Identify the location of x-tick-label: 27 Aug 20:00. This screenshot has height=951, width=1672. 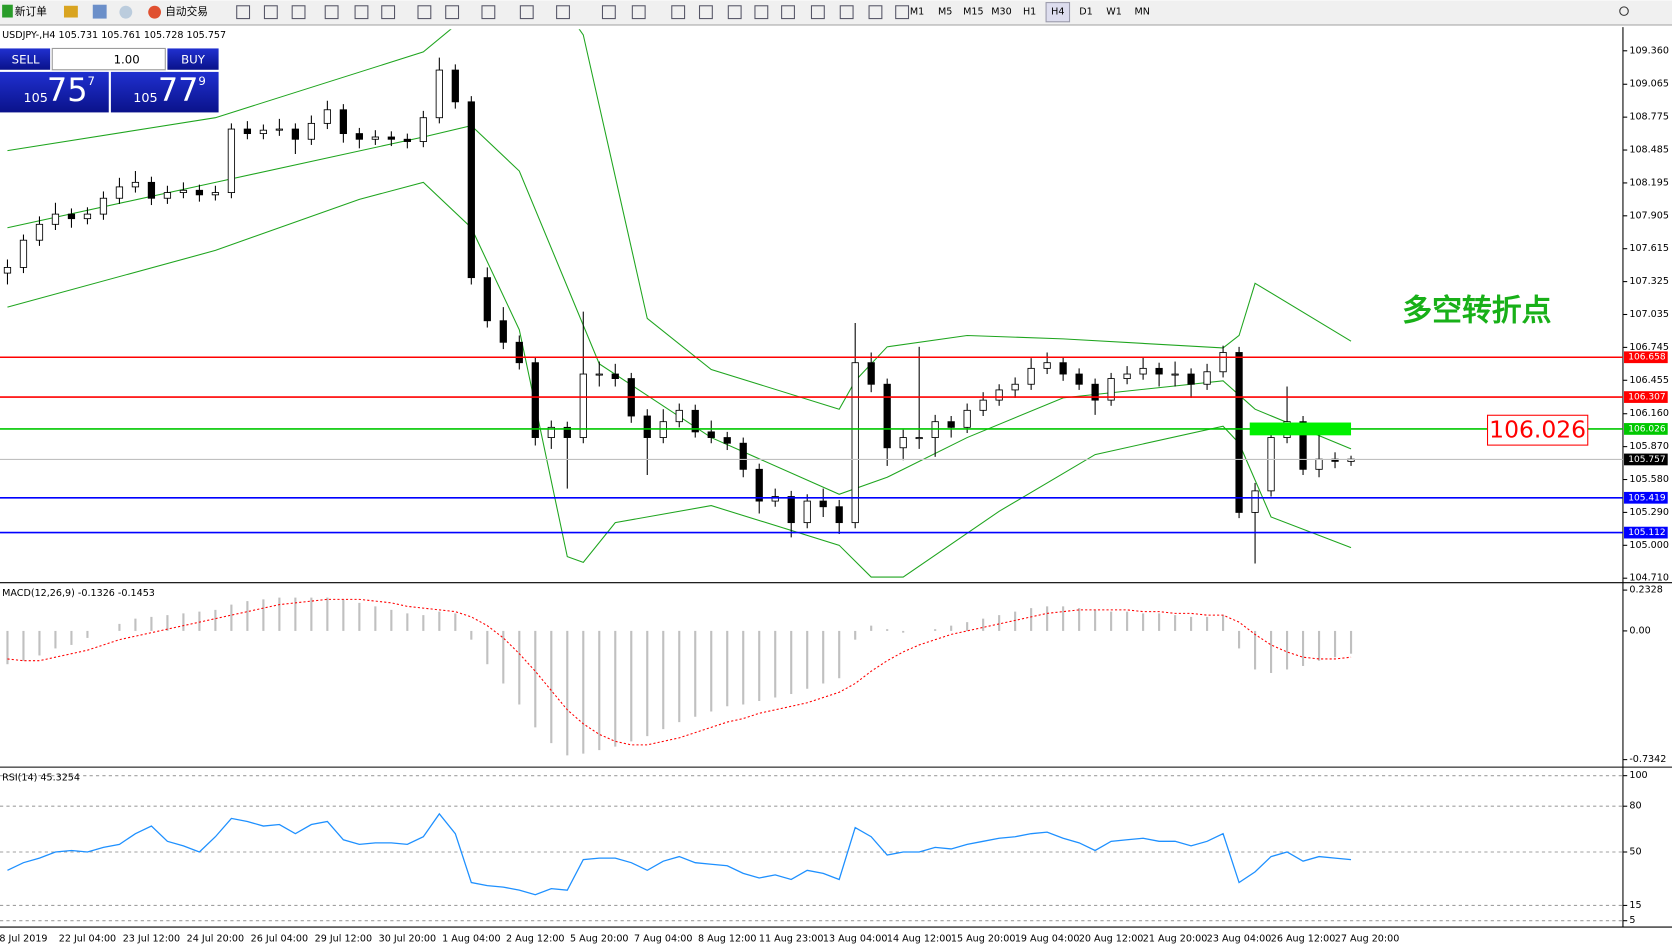
(1367, 938).